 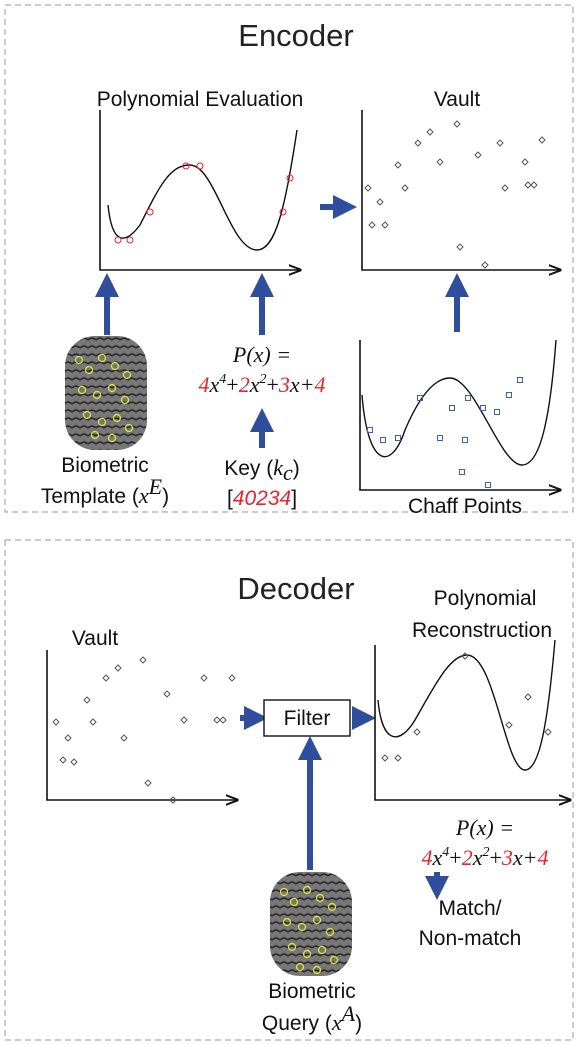 What do you see at coordinates (106, 393) in the screenshot?
I see `fingerprint` at bounding box center [106, 393].